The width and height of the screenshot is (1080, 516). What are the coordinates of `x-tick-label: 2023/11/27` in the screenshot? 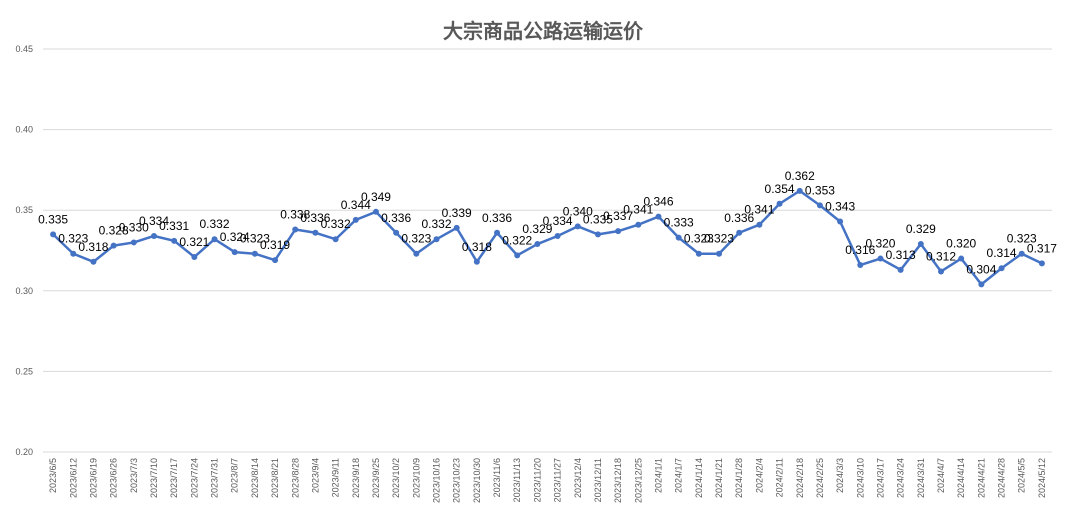 It's located at (558, 480).